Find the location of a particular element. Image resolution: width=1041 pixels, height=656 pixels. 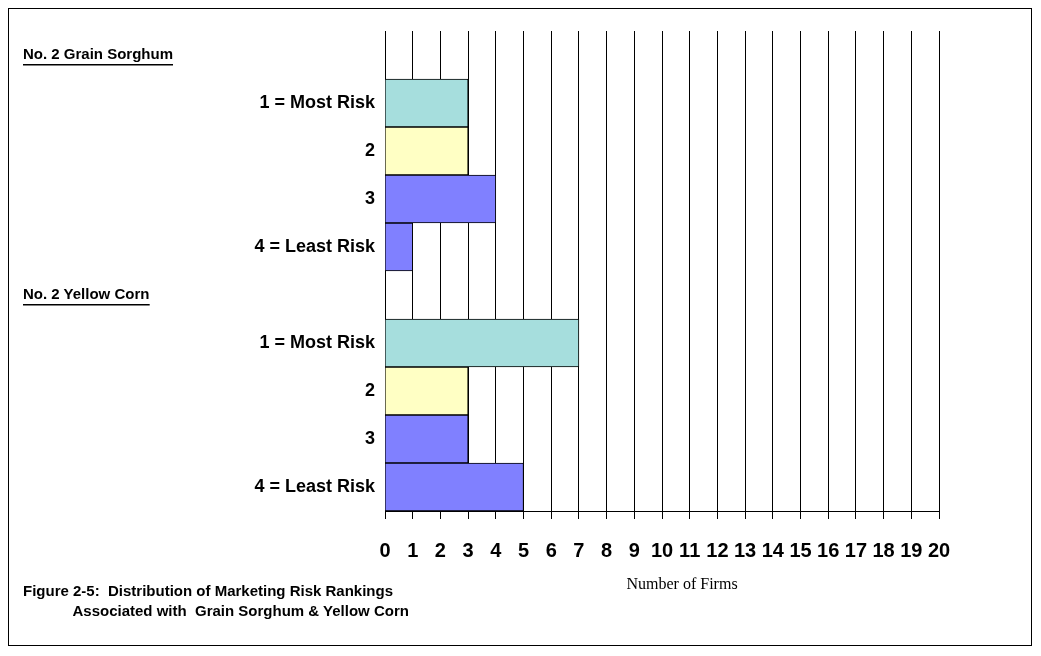

x-tick-label: 16 is located at coordinates (828, 549).